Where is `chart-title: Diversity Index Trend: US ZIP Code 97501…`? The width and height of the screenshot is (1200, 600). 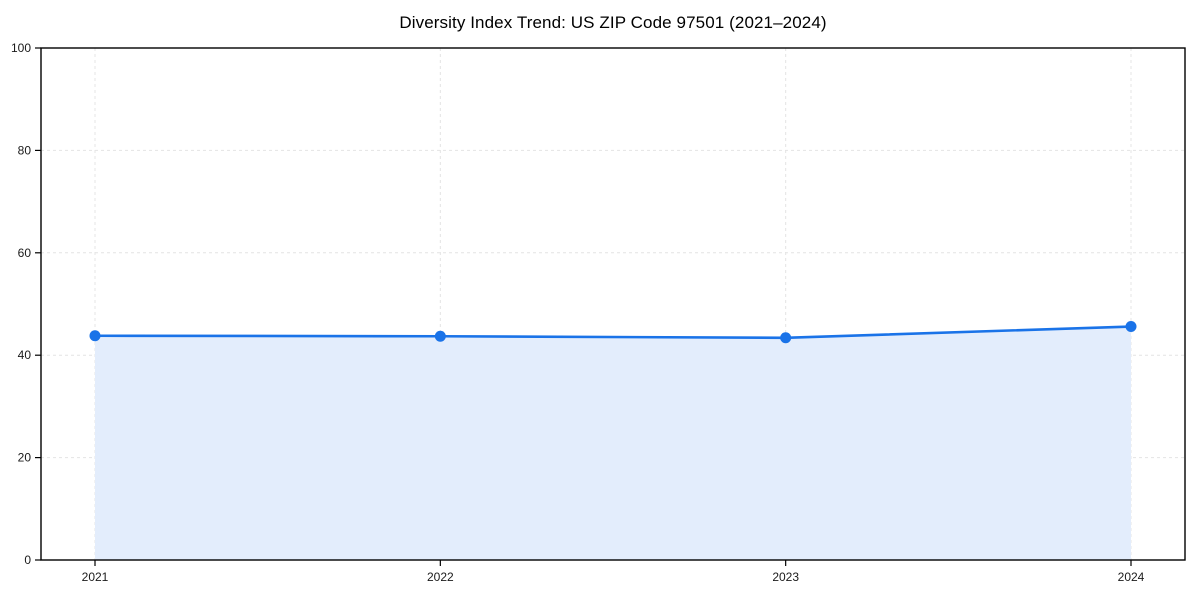
chart-title: Diversity Index Trend: US ZIP Code 97501… is located at coordinates (613, 22).